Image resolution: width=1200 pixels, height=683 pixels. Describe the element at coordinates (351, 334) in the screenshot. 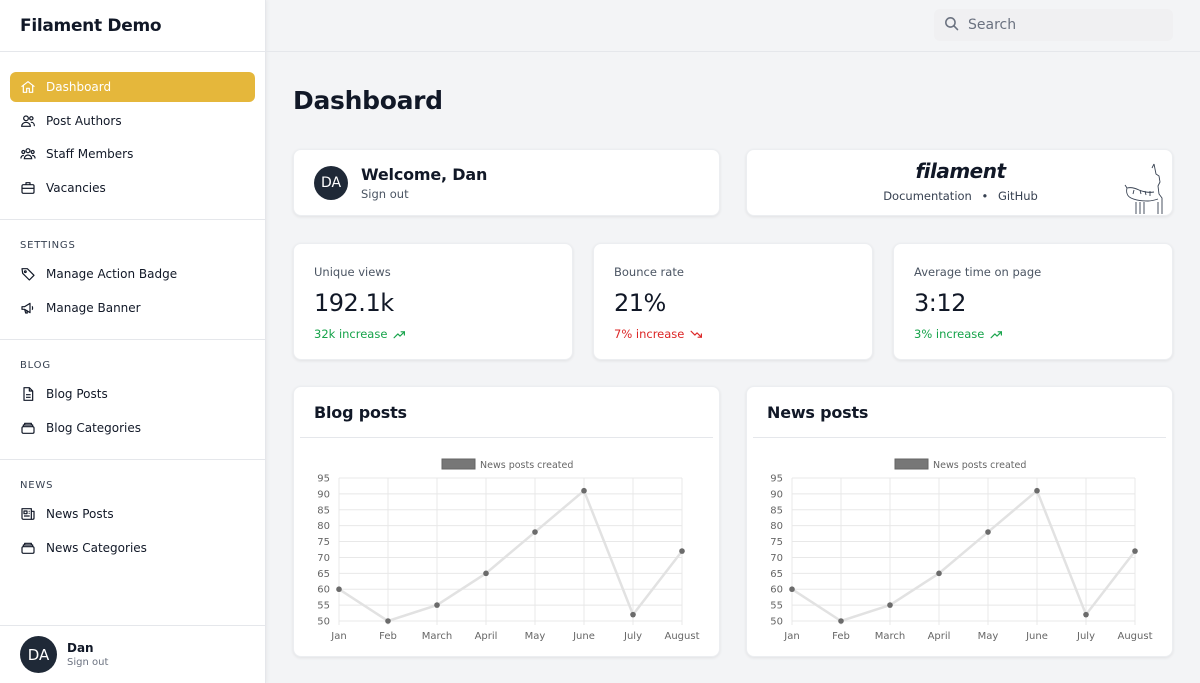

I see `stat-delta-text: 32k increase` at that location.